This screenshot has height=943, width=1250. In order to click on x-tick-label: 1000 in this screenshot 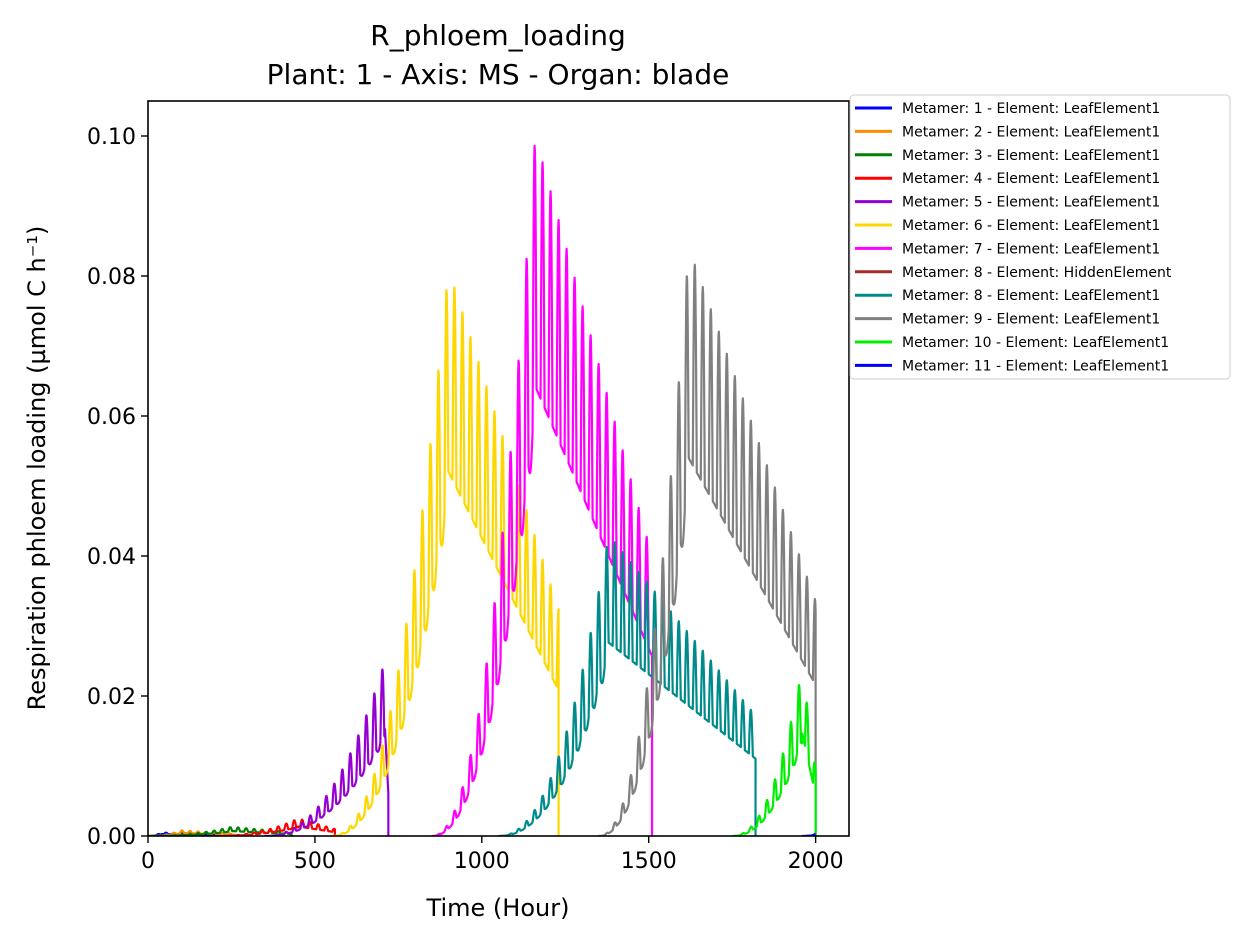, I will do `click(482, 861)`.